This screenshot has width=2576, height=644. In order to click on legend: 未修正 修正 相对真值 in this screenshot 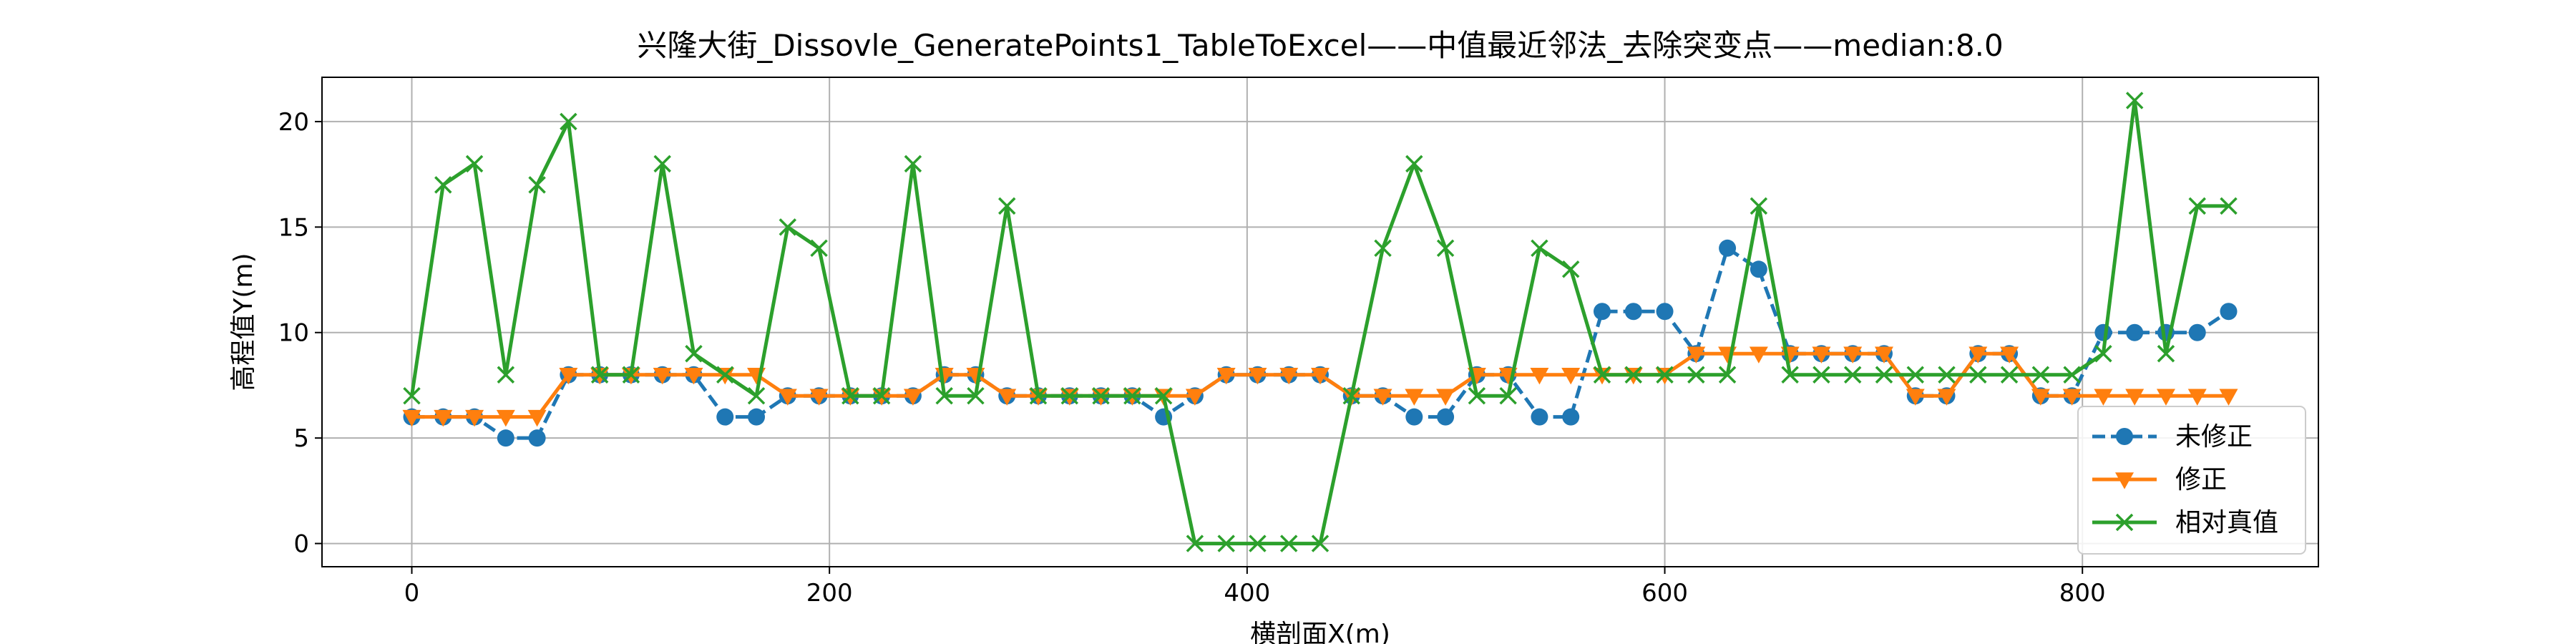, I will do `click(2192, 480)`.